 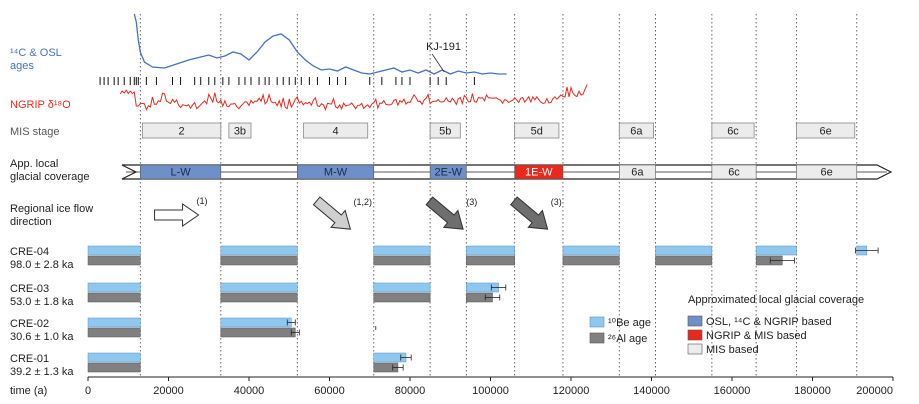 I want to click on mis-stage-boxes: 2 3b 4 5b 5d 6a 6c 6e, so click(x=498, y=130).